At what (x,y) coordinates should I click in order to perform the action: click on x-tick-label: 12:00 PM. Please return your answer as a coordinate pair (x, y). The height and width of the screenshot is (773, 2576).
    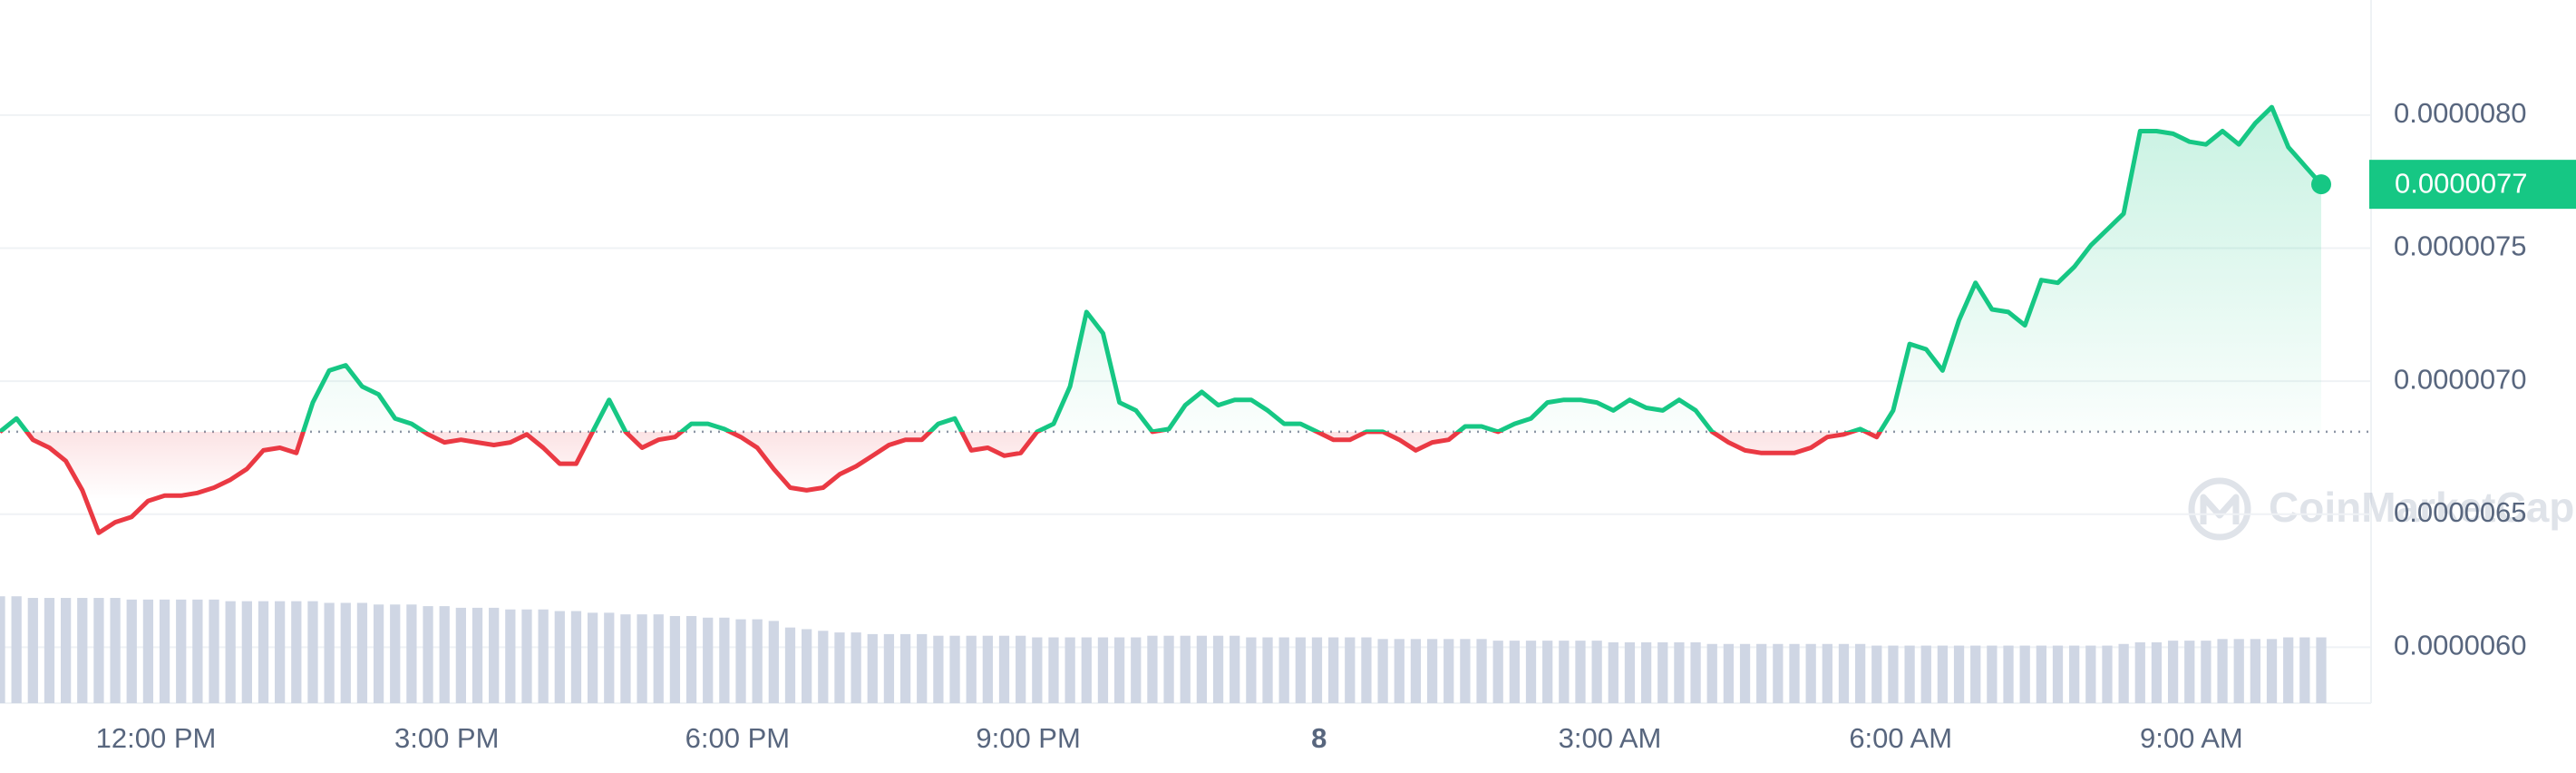
    Looking at the image, I should click on (156, 738).